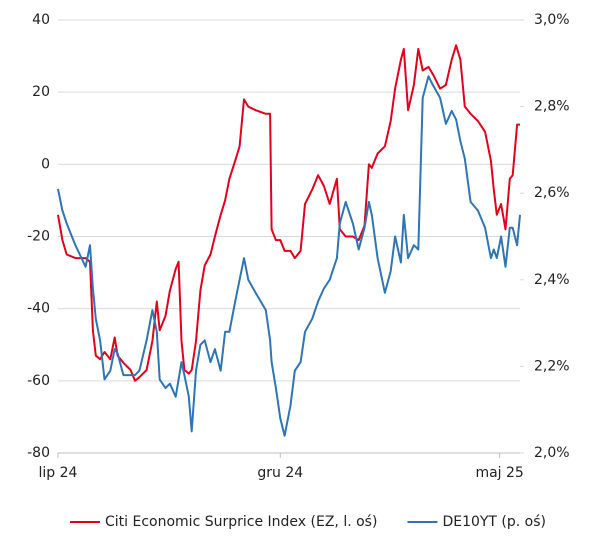 This screenshot has height=541, width=596. Describe the element at coordinates (552, 366) in the screenshot. I see `y2-tick-label: 2,2%` at that location.